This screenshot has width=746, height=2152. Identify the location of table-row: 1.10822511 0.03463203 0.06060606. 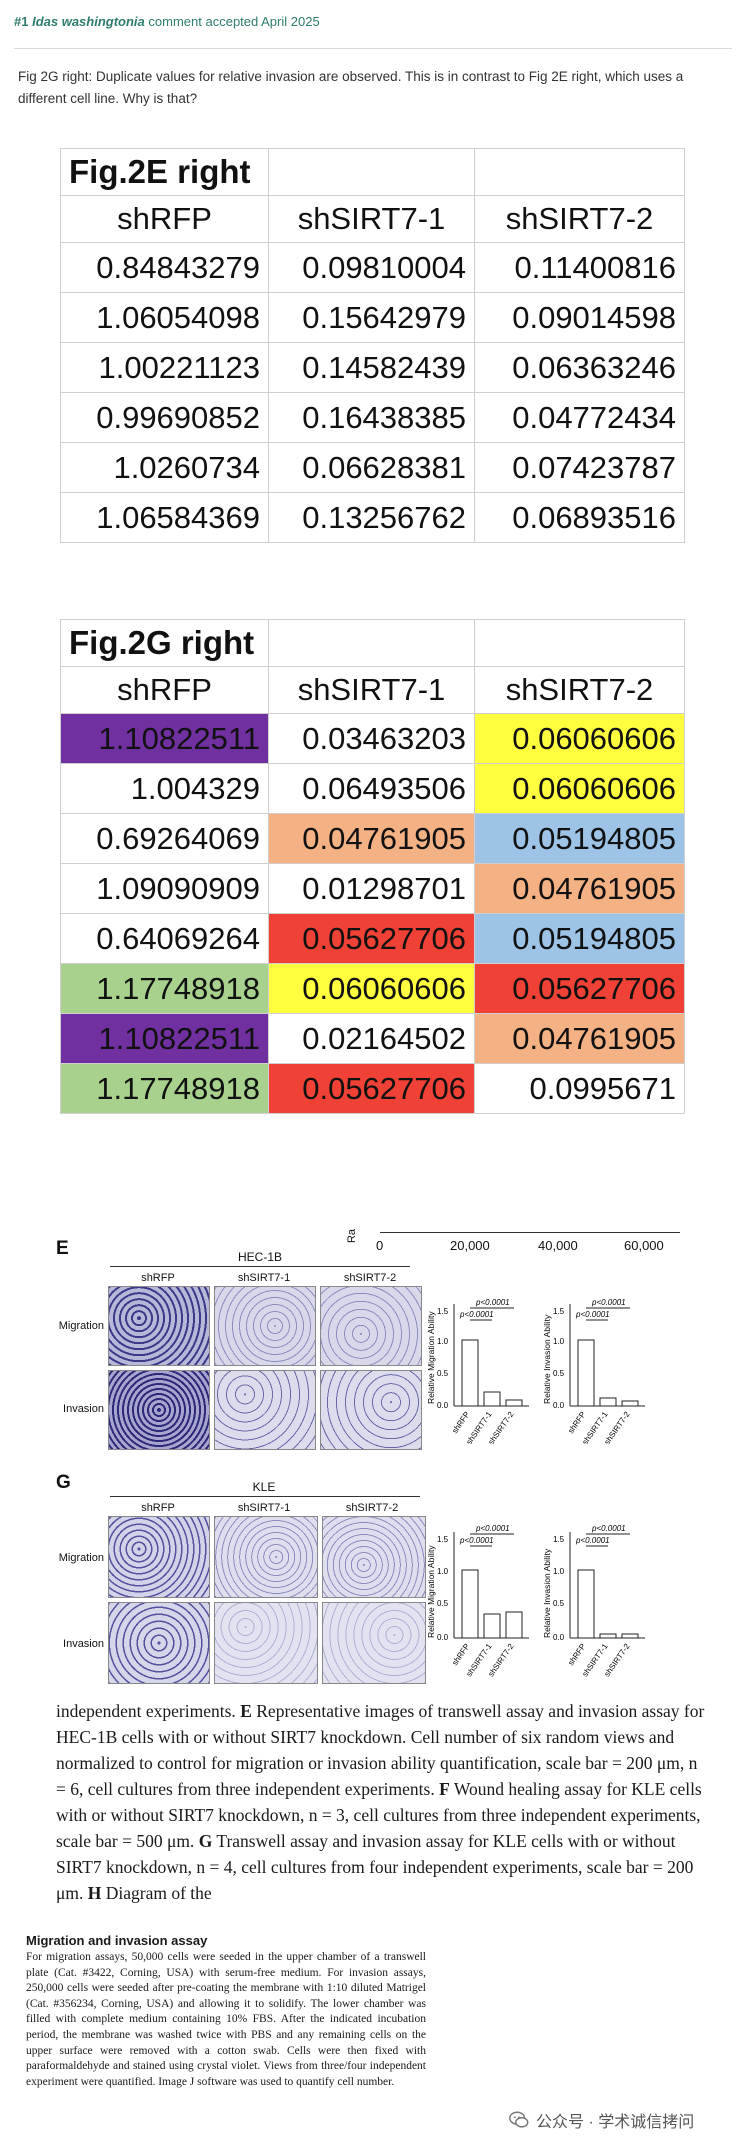
(372, 738).